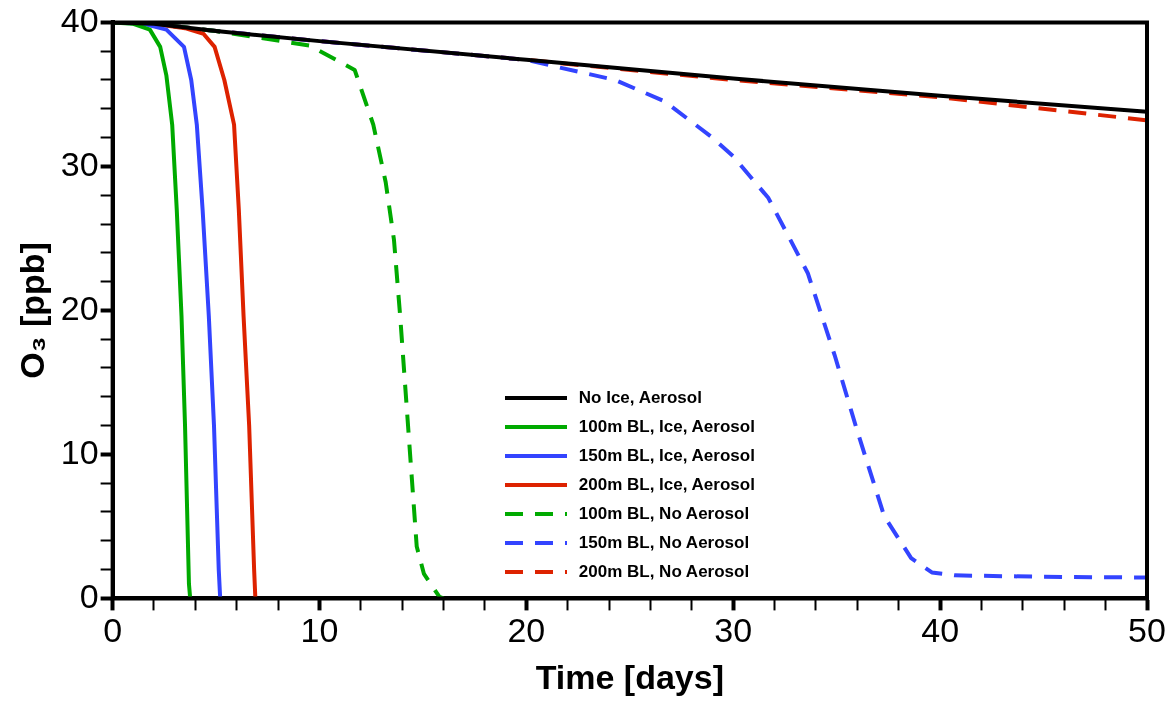 The height and width of the screenshot is (704, 1175). Describe the element at coordinates (89, 595) in the screenshot. I see `y-tick-label: 0` at that location.